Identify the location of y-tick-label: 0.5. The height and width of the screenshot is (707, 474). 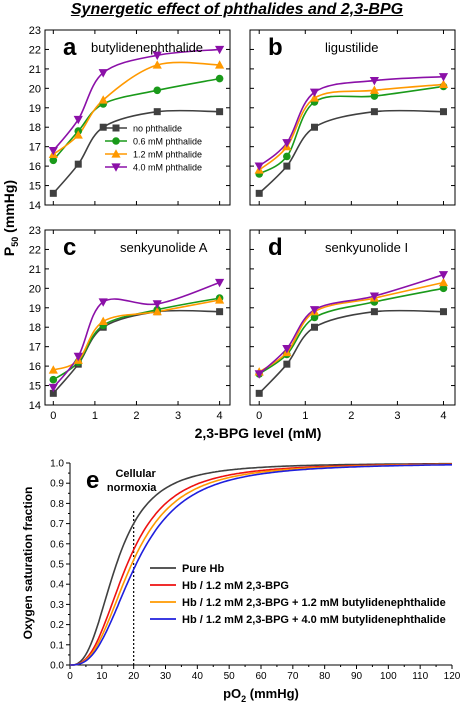
(57, 565).